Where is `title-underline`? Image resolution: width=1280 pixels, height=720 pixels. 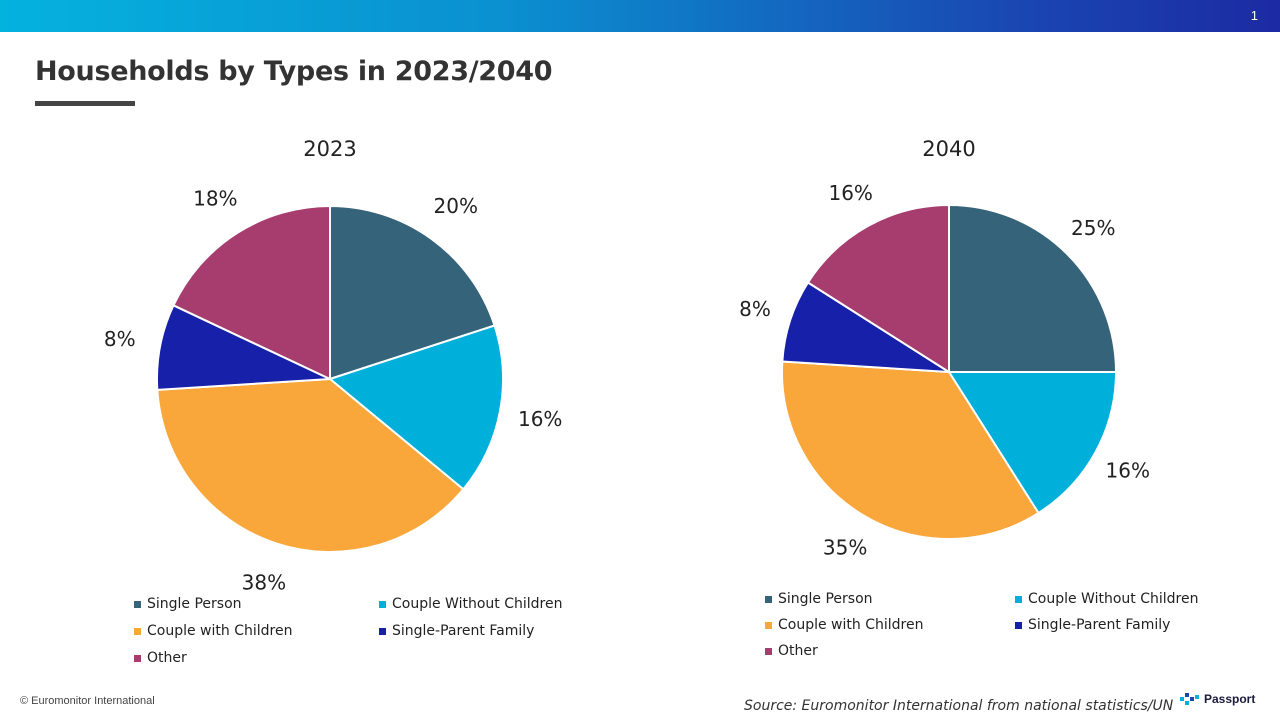
title-underline is located at coordinates (85, 103).